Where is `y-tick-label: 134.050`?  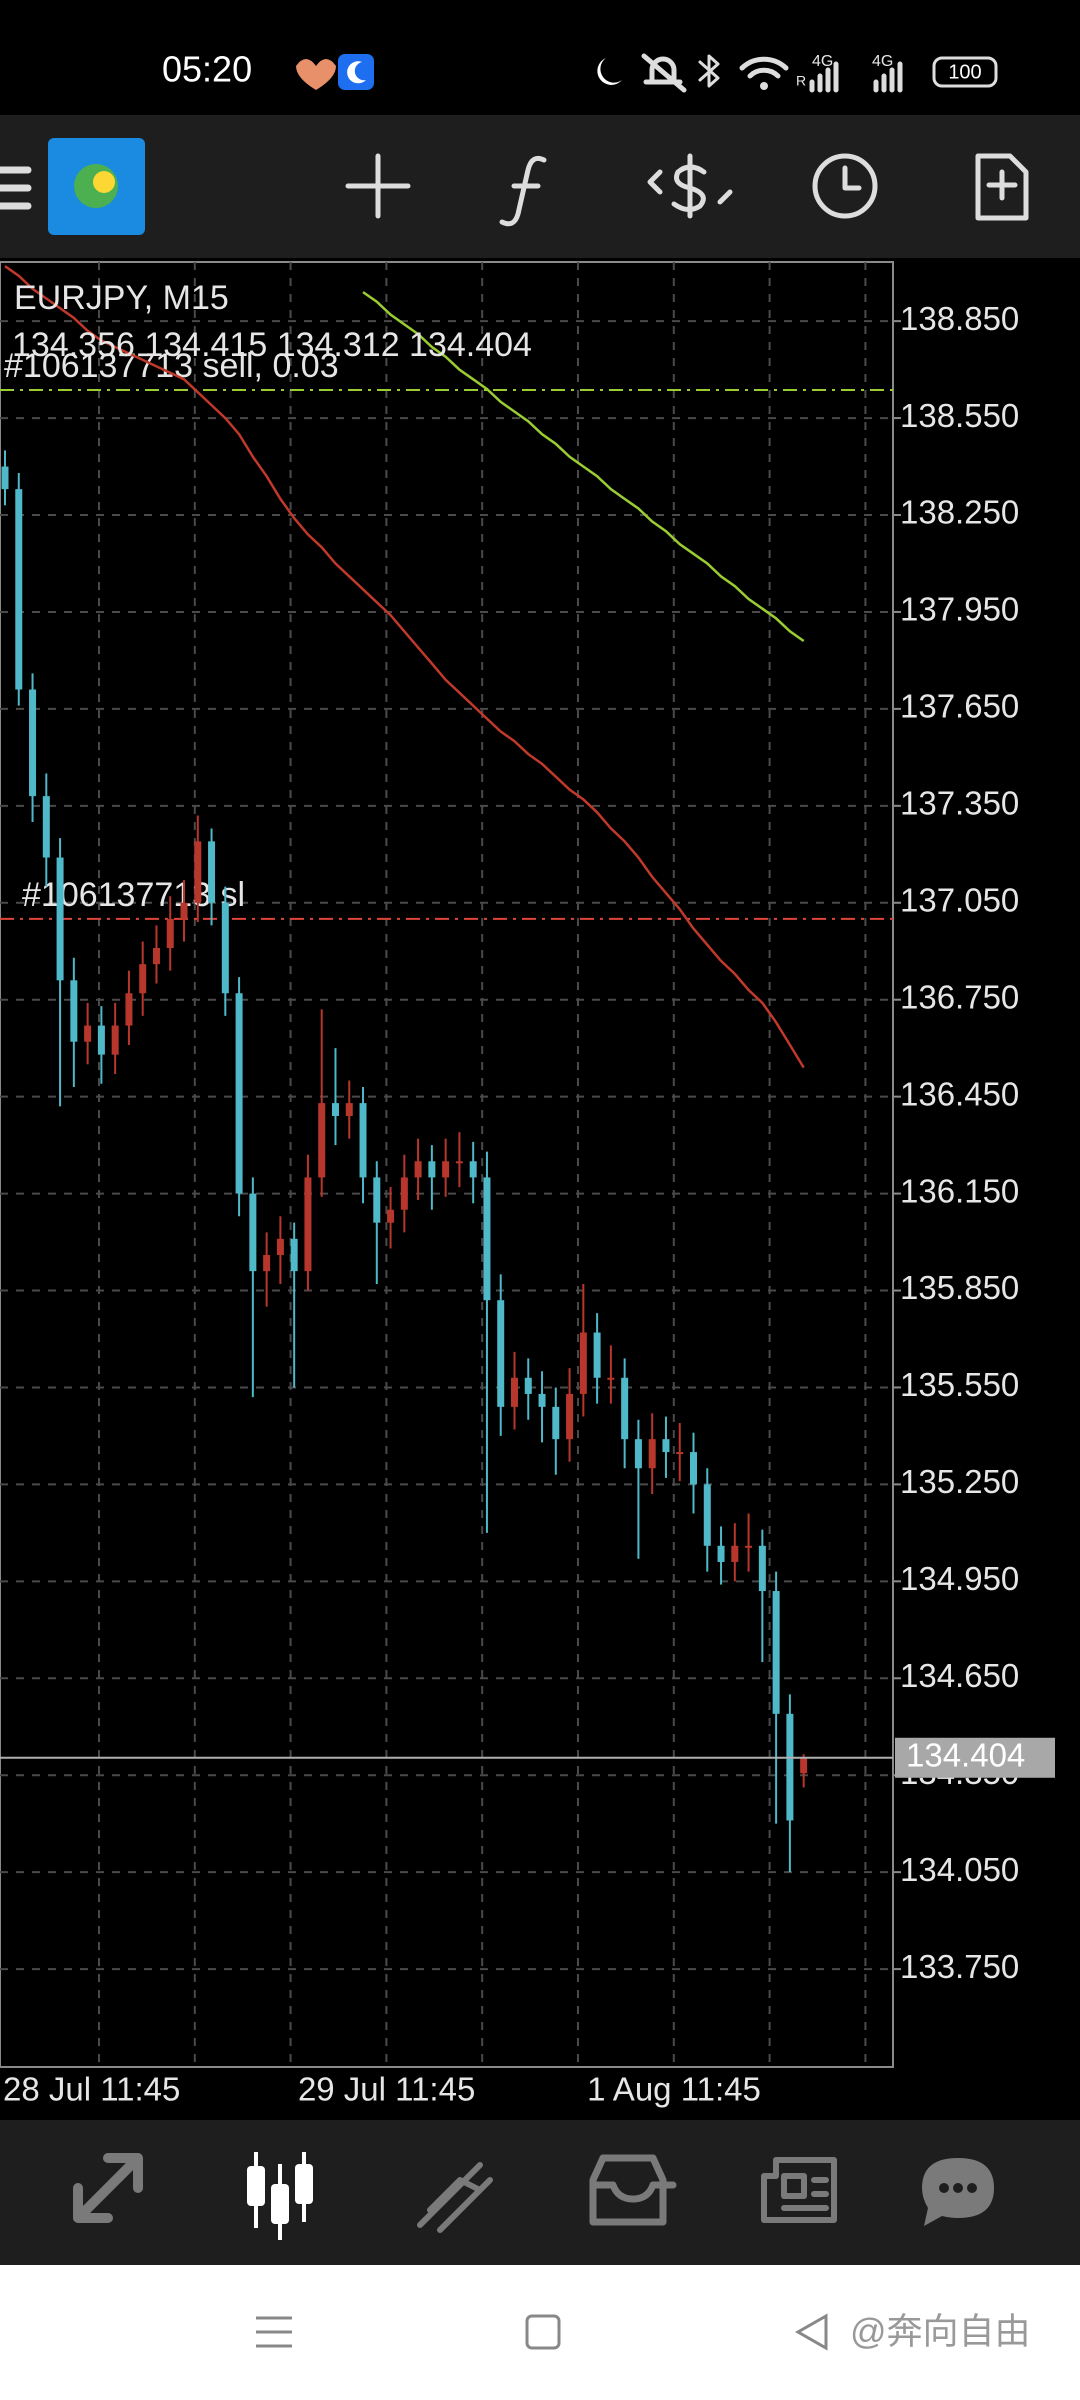
y-tick-label: 134.050 is located at coordinates (959, 1869).